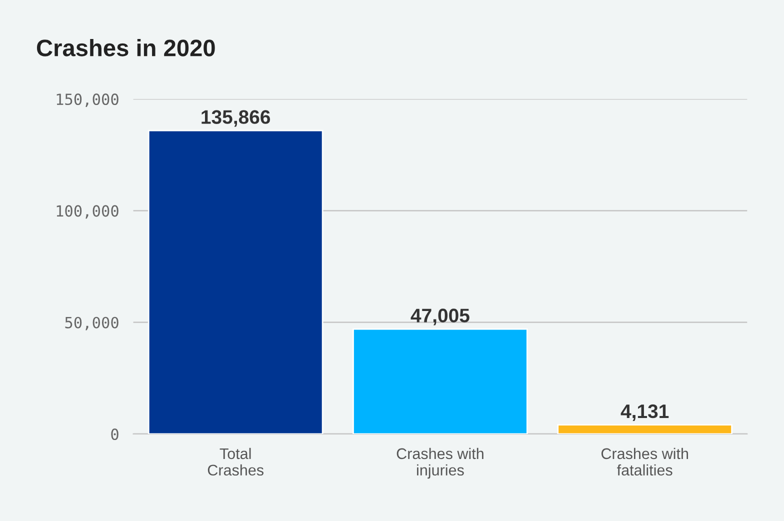 The image size is (784, 521). Describe the element at coordinates (440, 317) in the screenshot. I see `data-label: 47,005` at that location.